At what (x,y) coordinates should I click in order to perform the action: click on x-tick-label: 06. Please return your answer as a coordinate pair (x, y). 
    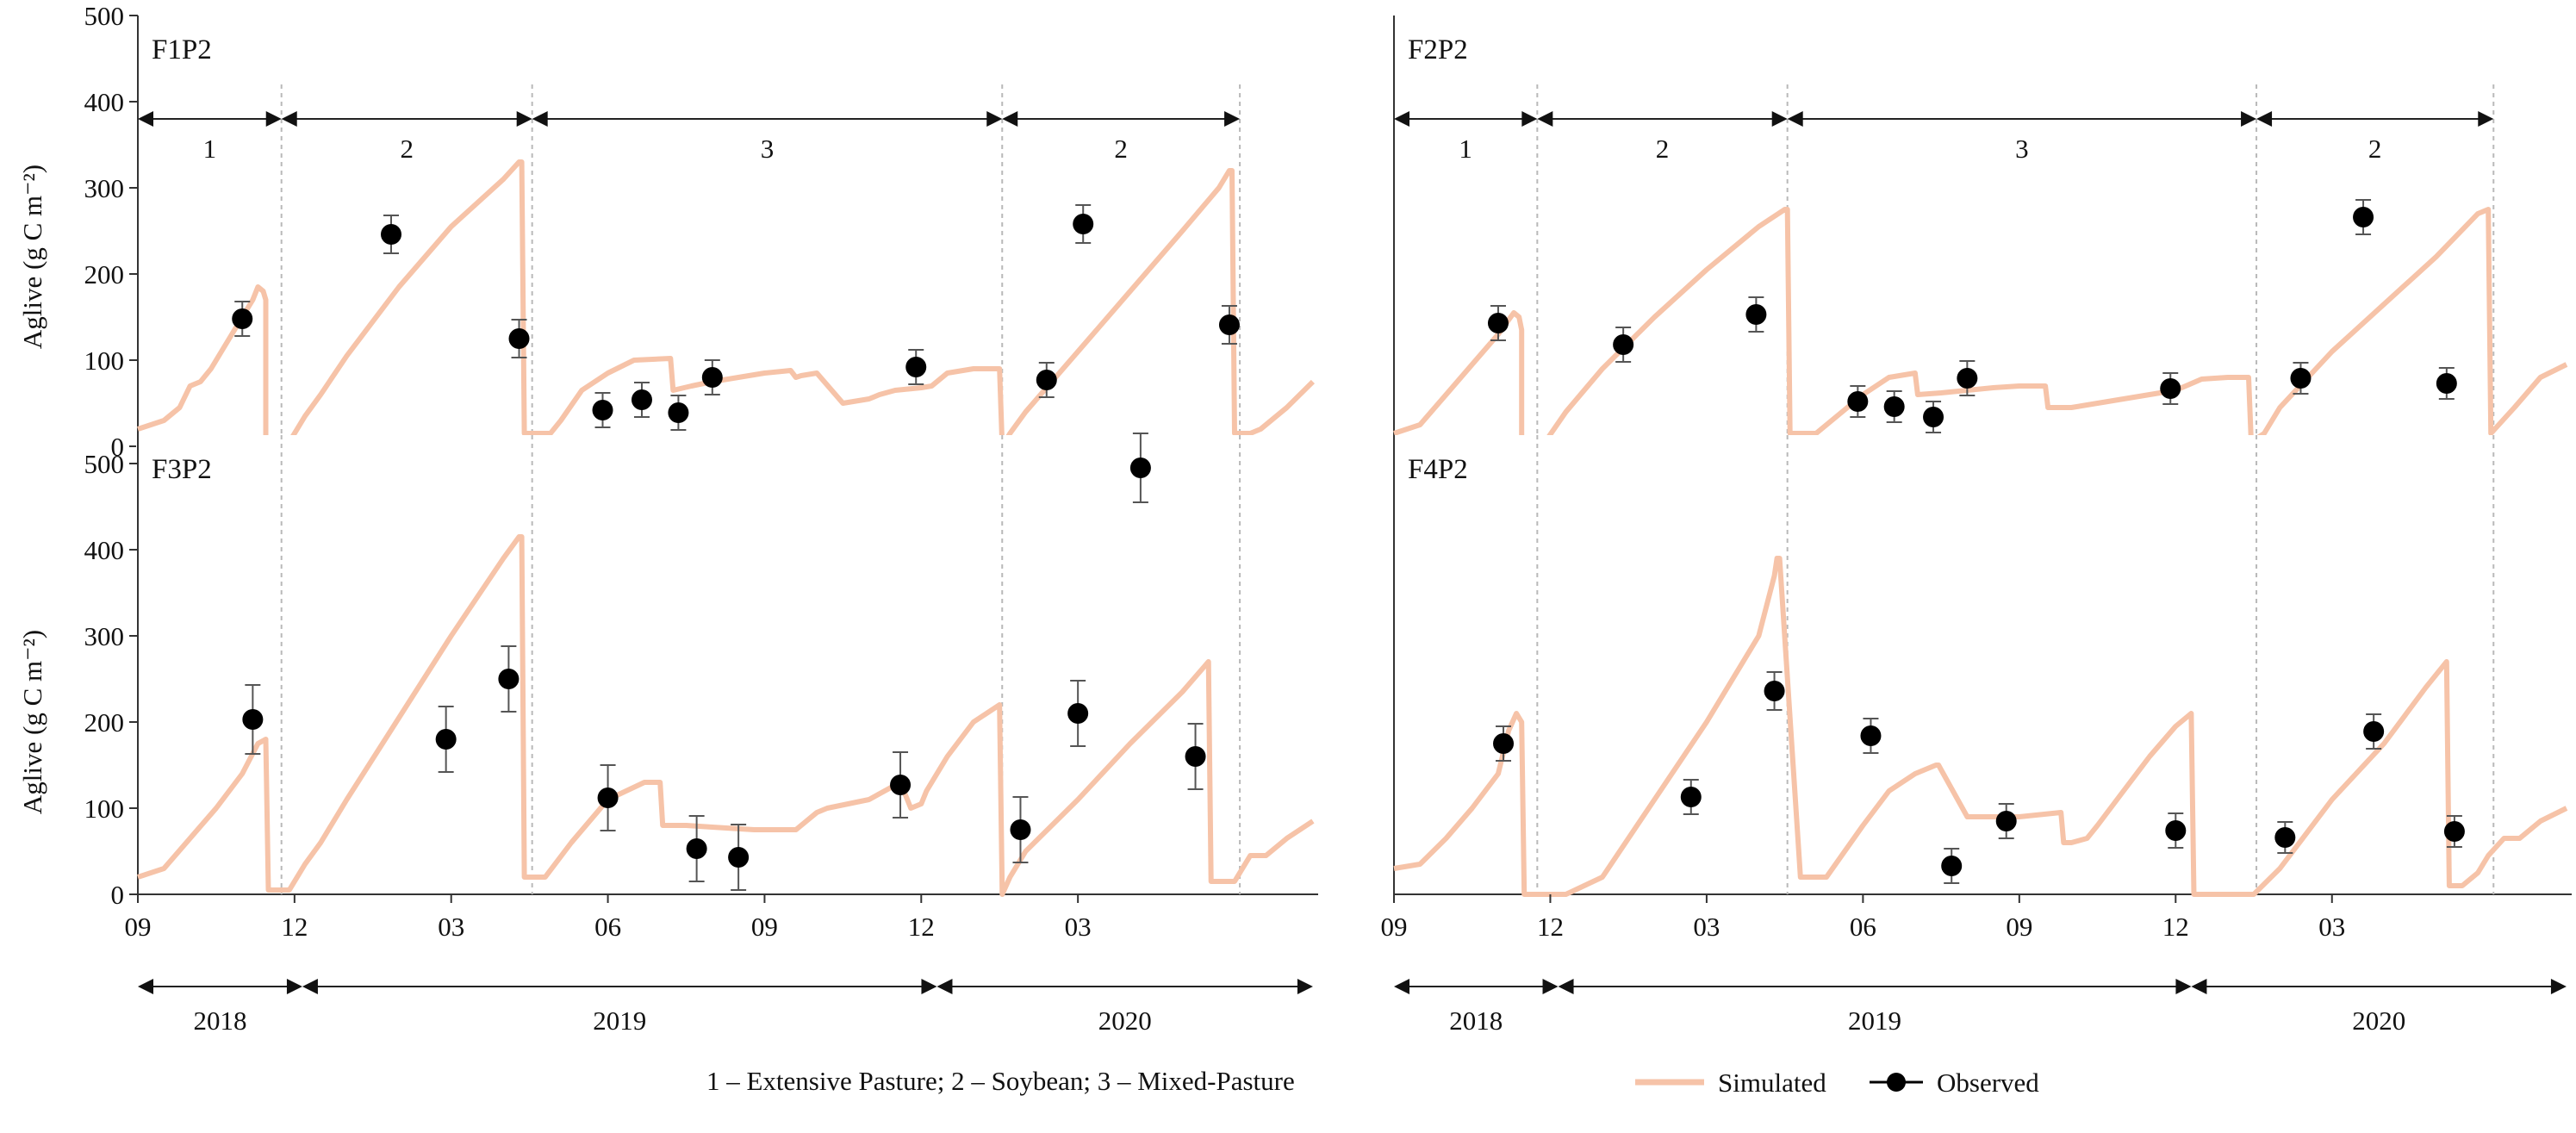
    Looking at the image, I should click on (608, 927).